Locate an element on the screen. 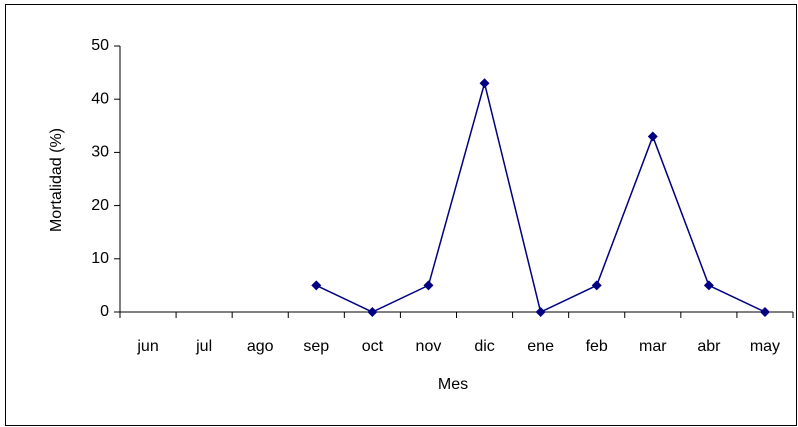 The height and width of the screenshot is (427, 798). x-tick-label: abr is located at coordinates (709, 346).